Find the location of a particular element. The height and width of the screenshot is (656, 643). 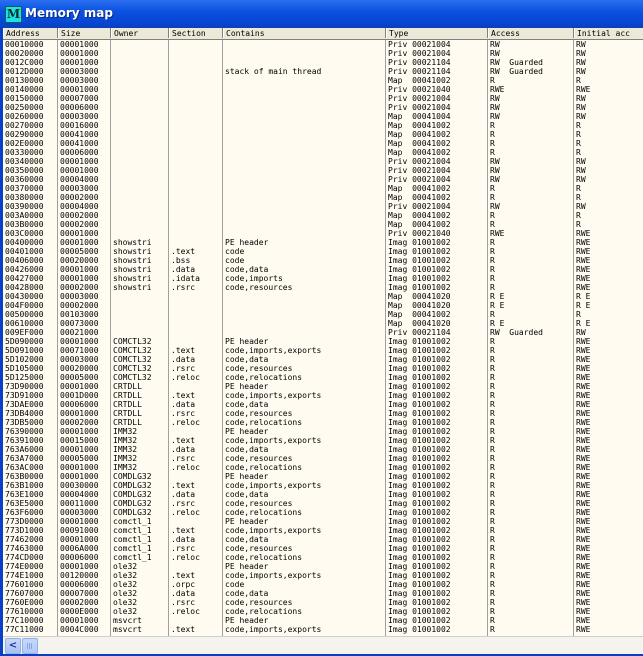

table-row: 00020000 00001000 Priv 00021004 RW RW is located at coordinates (323, 53).